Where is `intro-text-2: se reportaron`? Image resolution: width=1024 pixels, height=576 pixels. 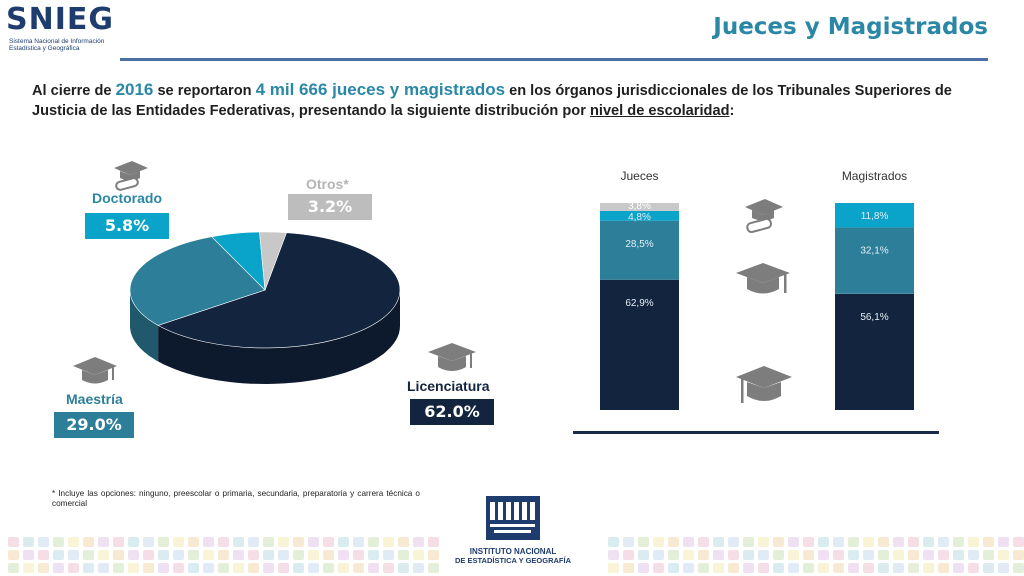 intro-text-2: se reportaron is located at coordinates (204, 91).